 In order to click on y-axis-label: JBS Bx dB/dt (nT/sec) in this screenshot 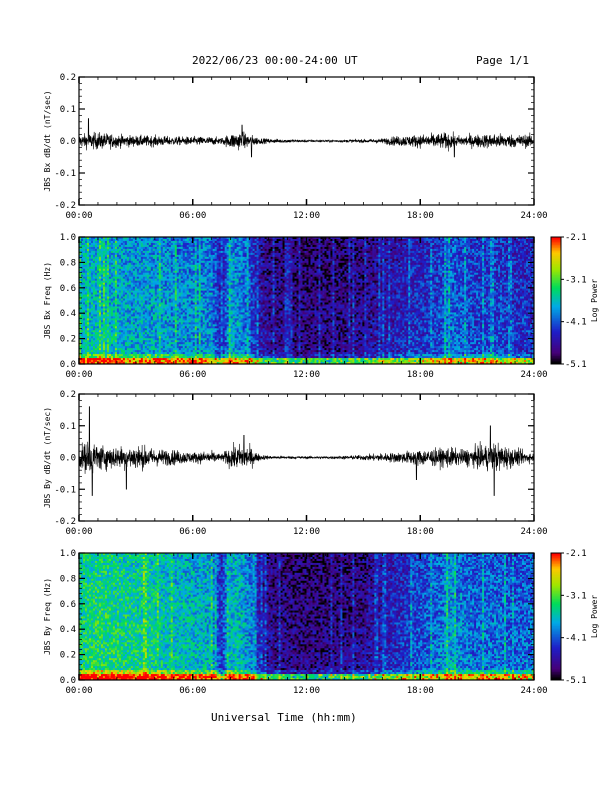, I will do `click(47, 140)`.